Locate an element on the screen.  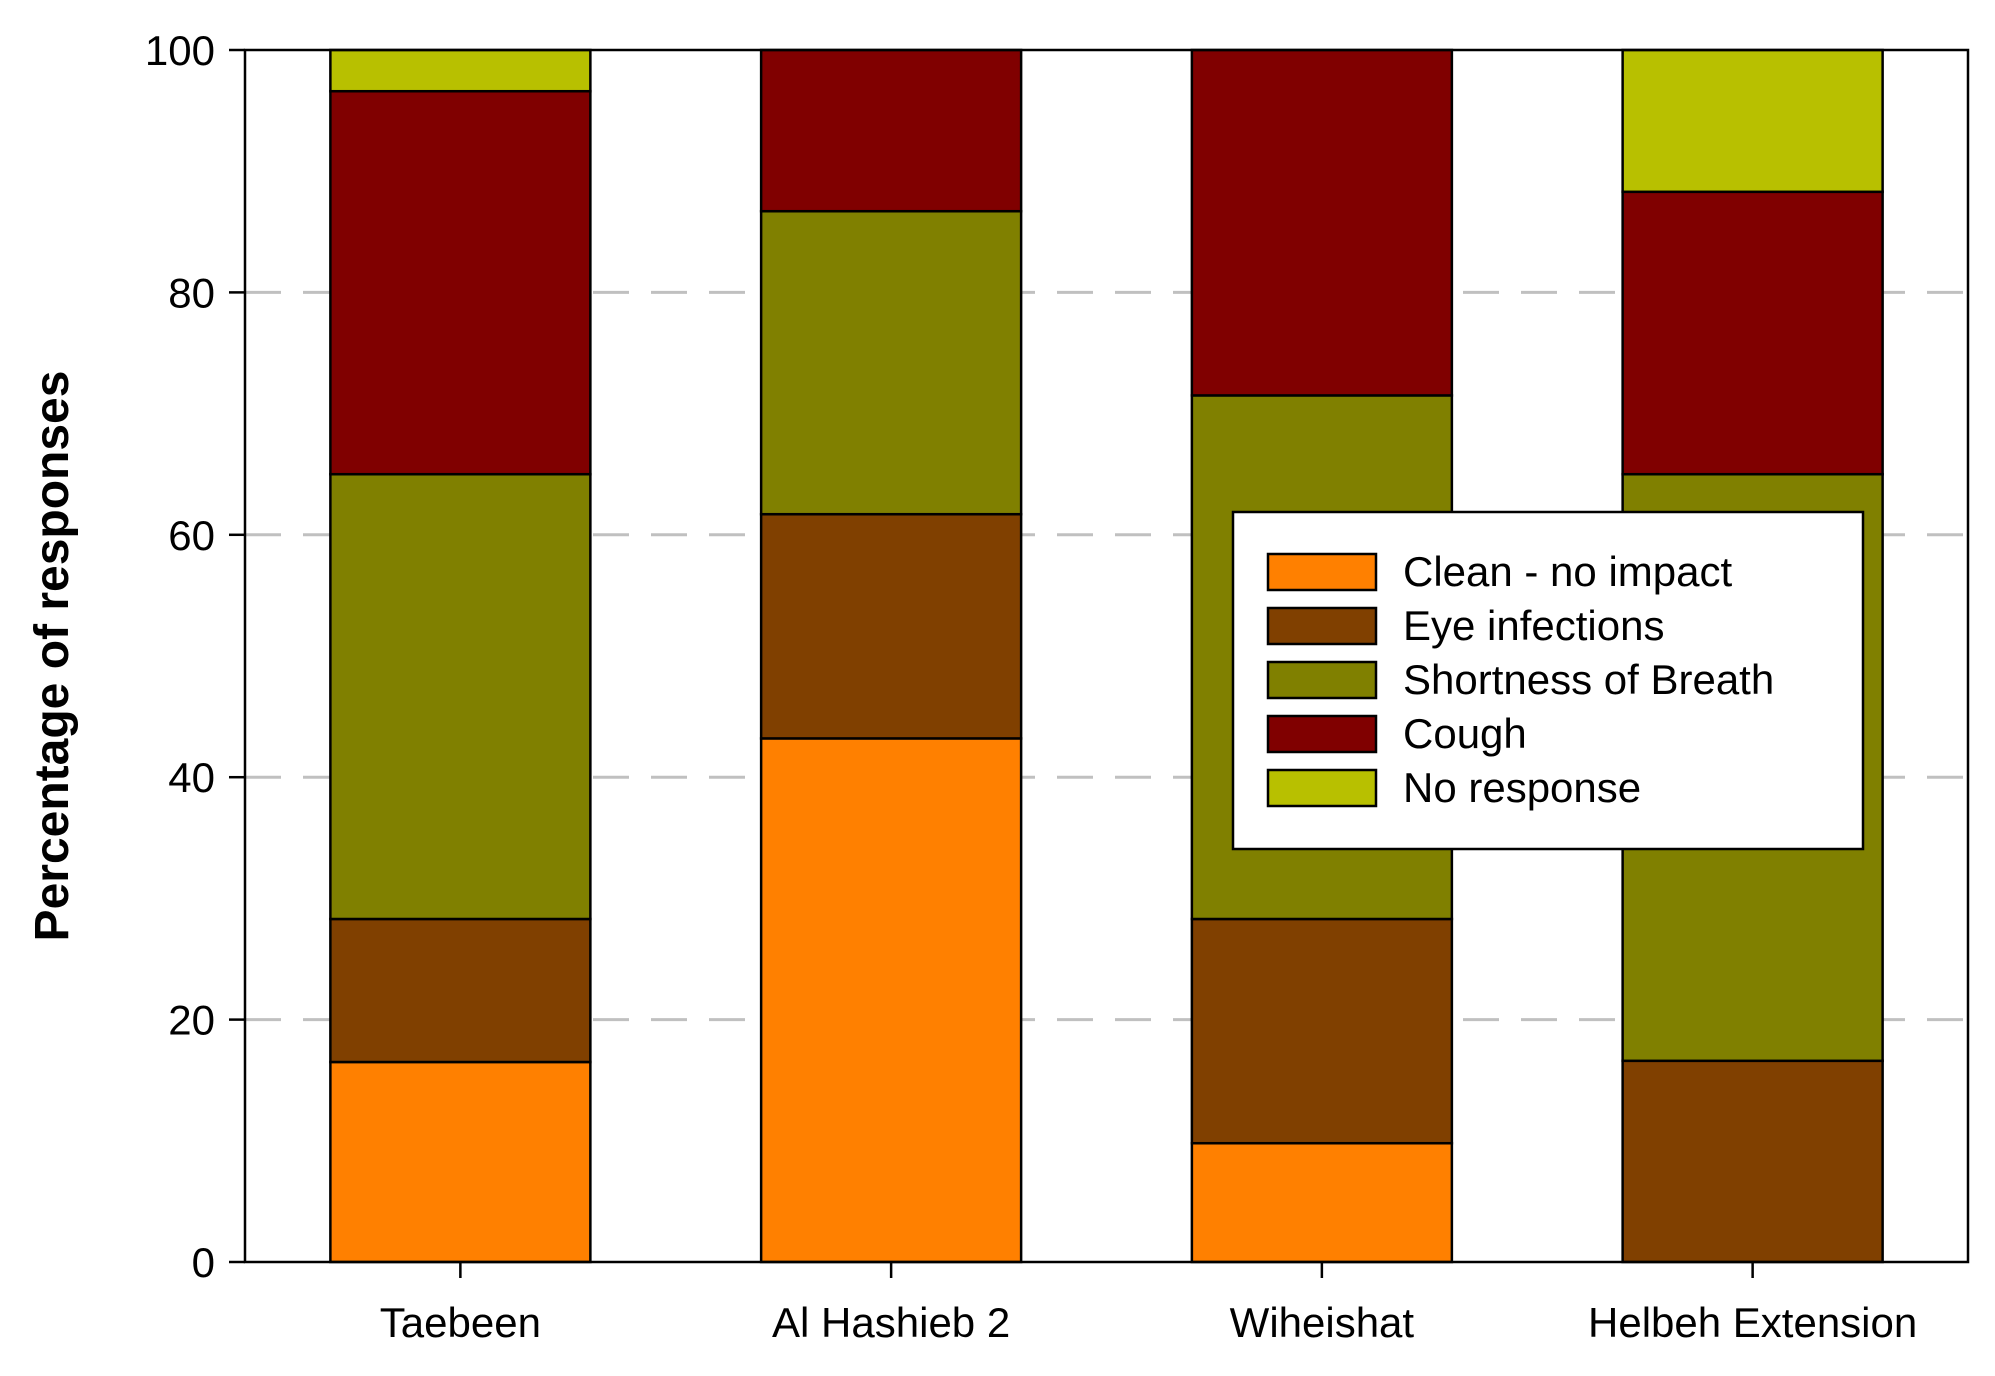
legend-label: Clean - no impact is located at coordinates (1567, 571).